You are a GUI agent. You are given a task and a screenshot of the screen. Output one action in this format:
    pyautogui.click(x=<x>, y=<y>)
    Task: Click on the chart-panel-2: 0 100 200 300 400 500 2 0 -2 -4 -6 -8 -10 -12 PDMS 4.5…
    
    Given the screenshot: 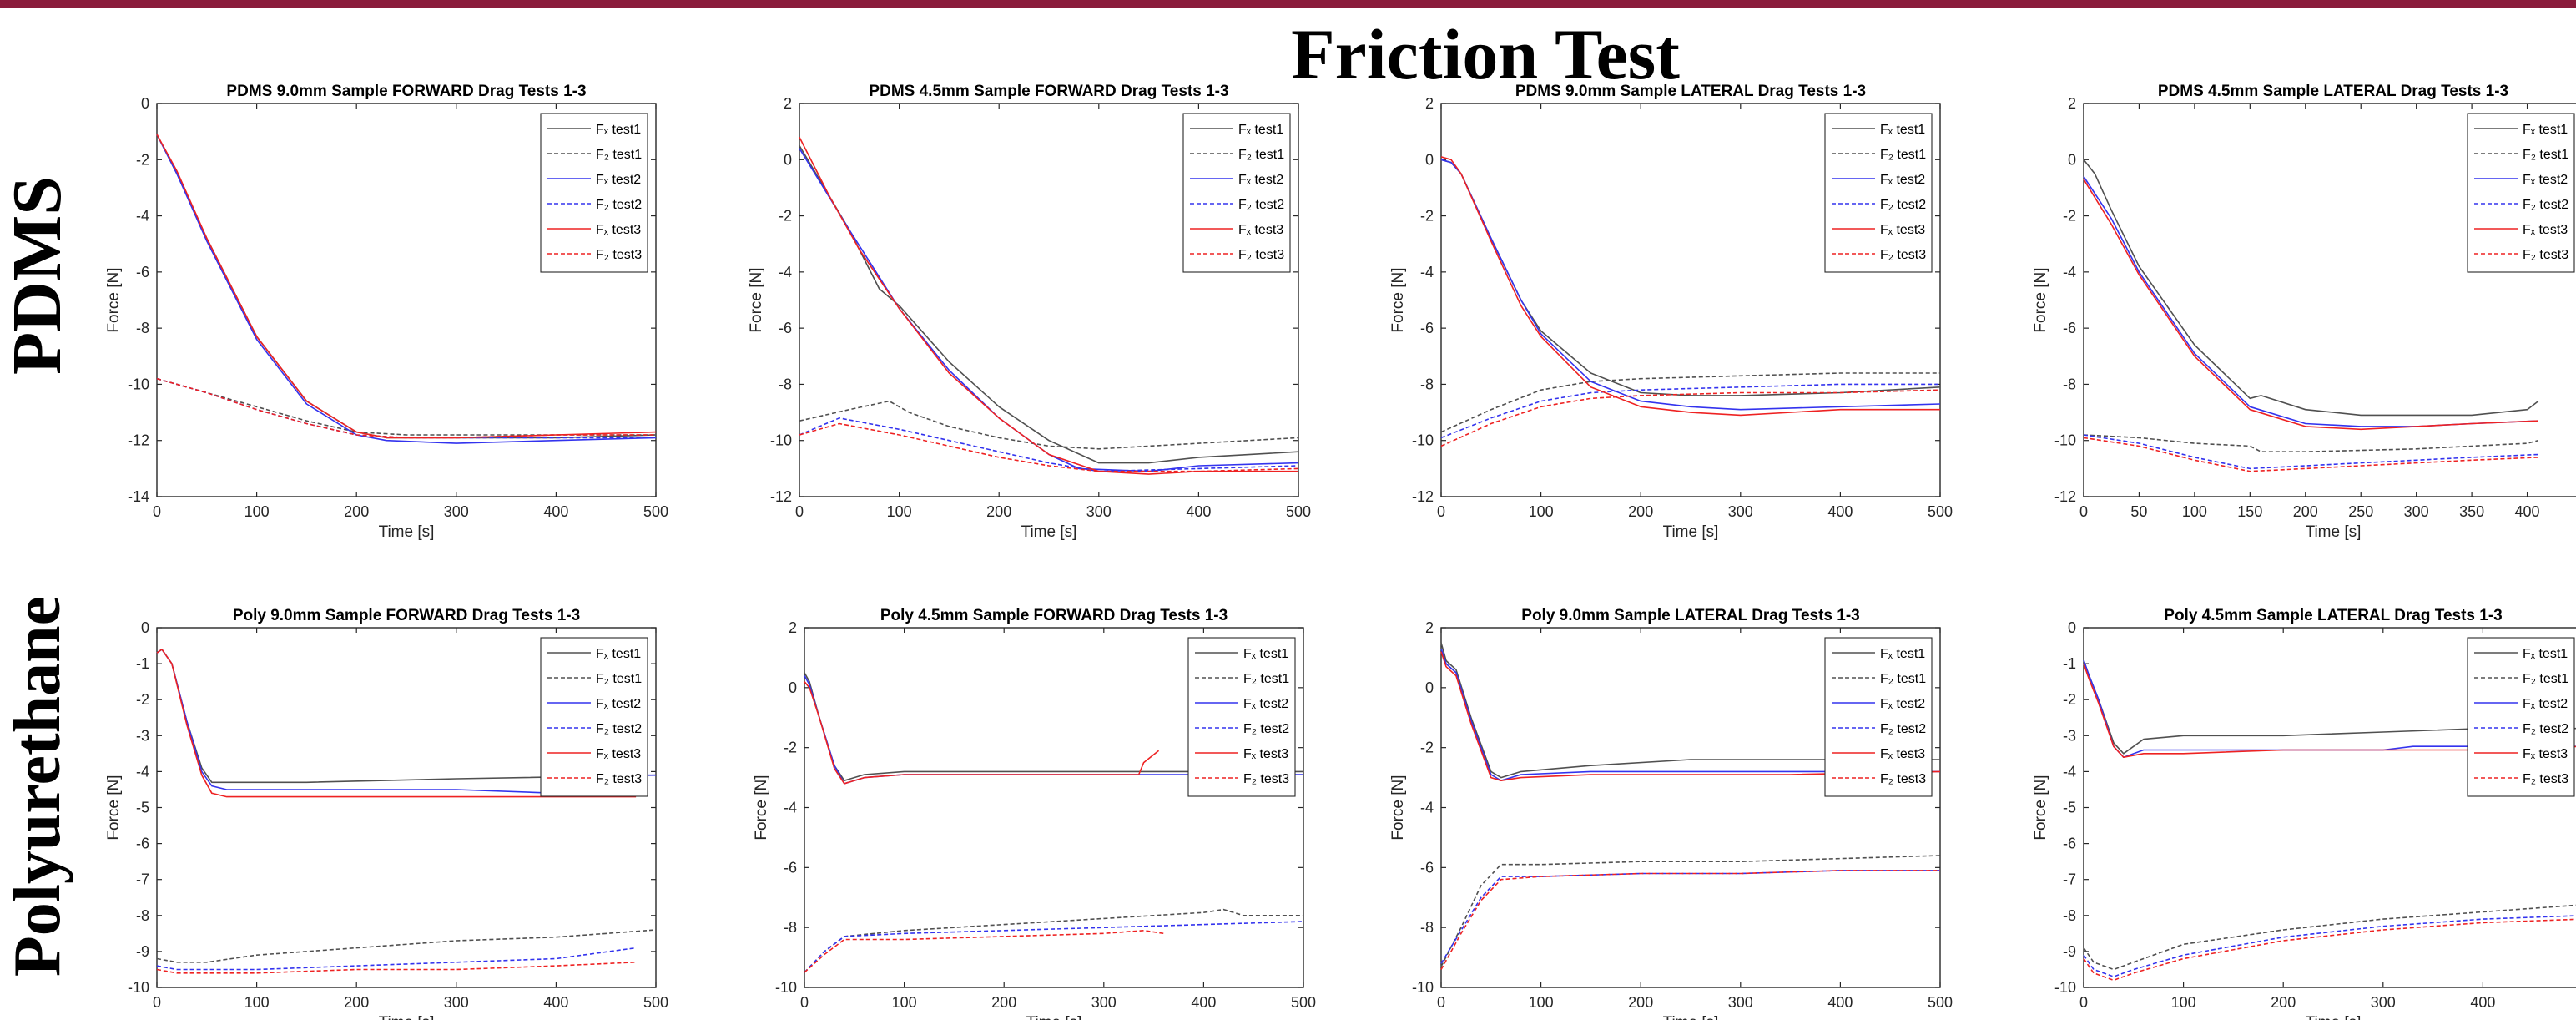 What is the action you would take?
    pyautogui.click(x=1030, y=312)
    